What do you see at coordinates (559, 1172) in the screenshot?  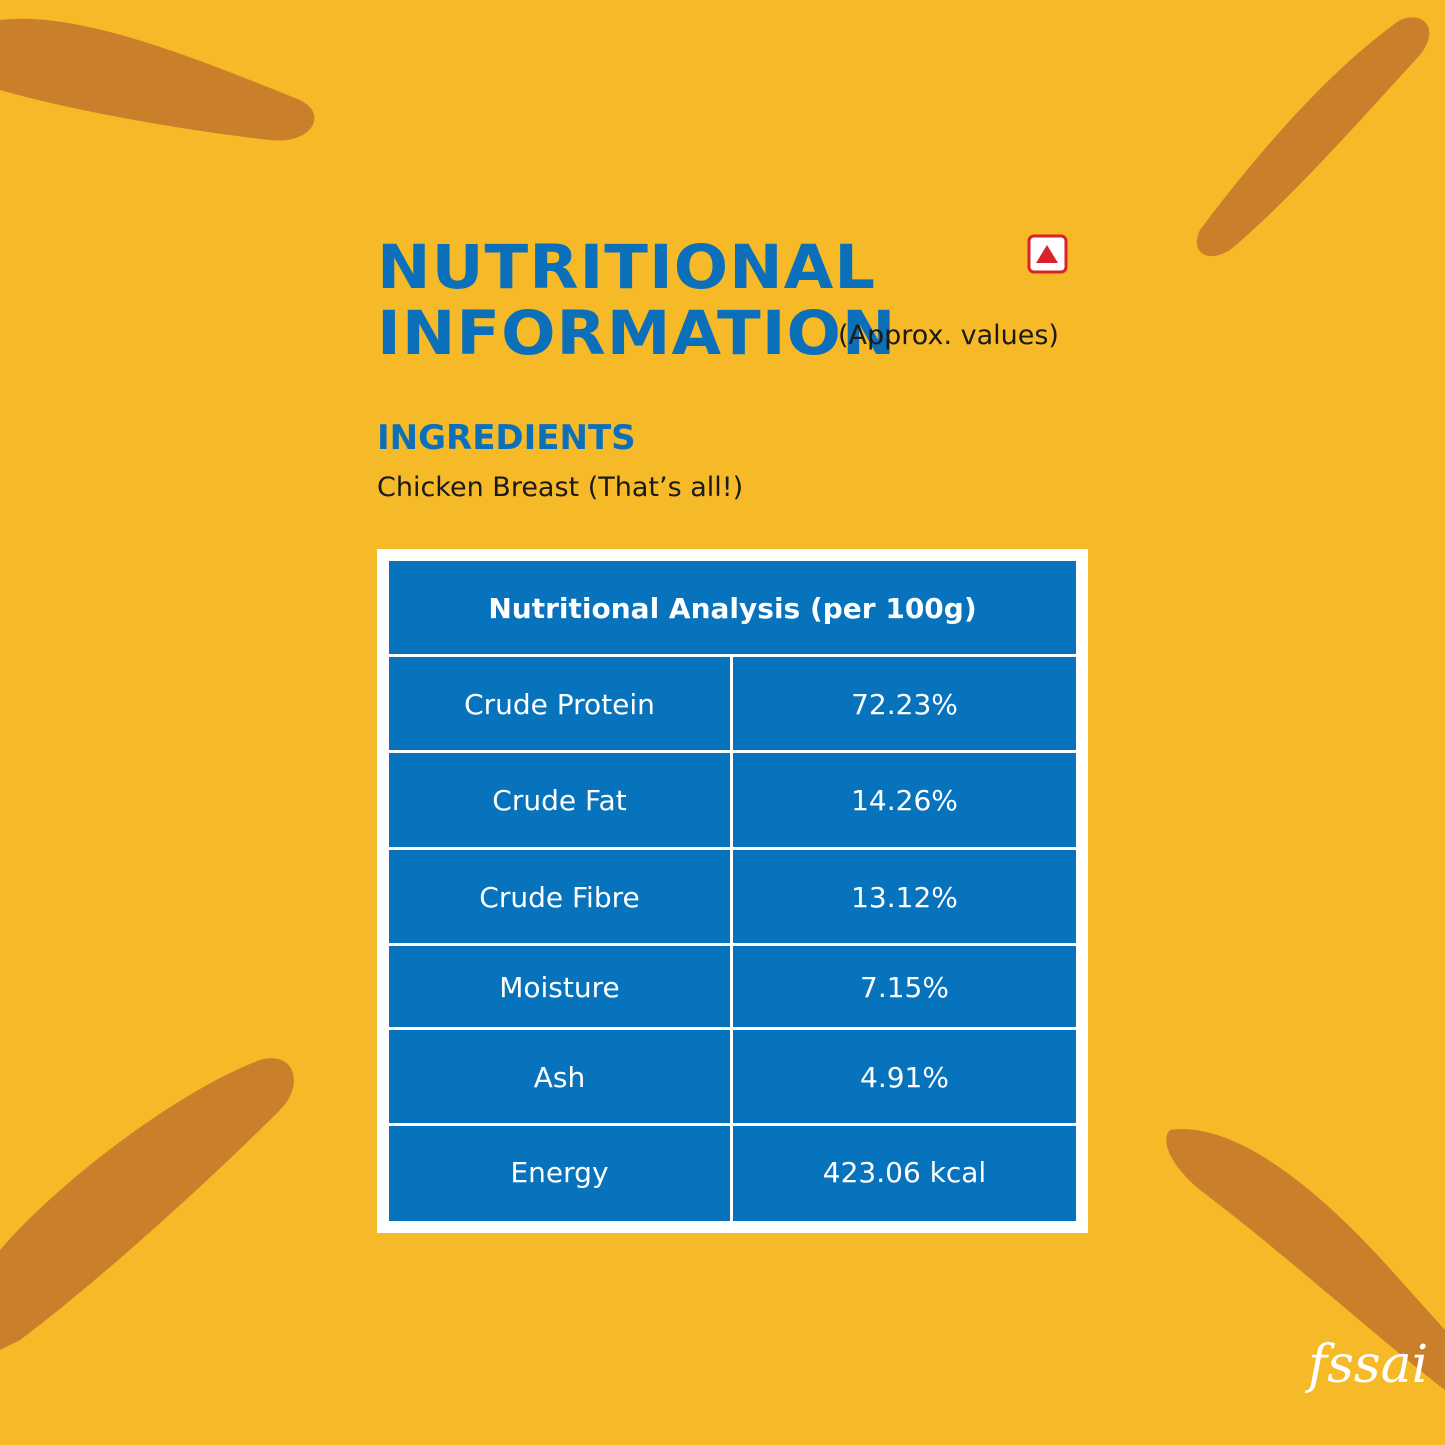 I see `row-label: Energy` at bounding box center [559, 1172].